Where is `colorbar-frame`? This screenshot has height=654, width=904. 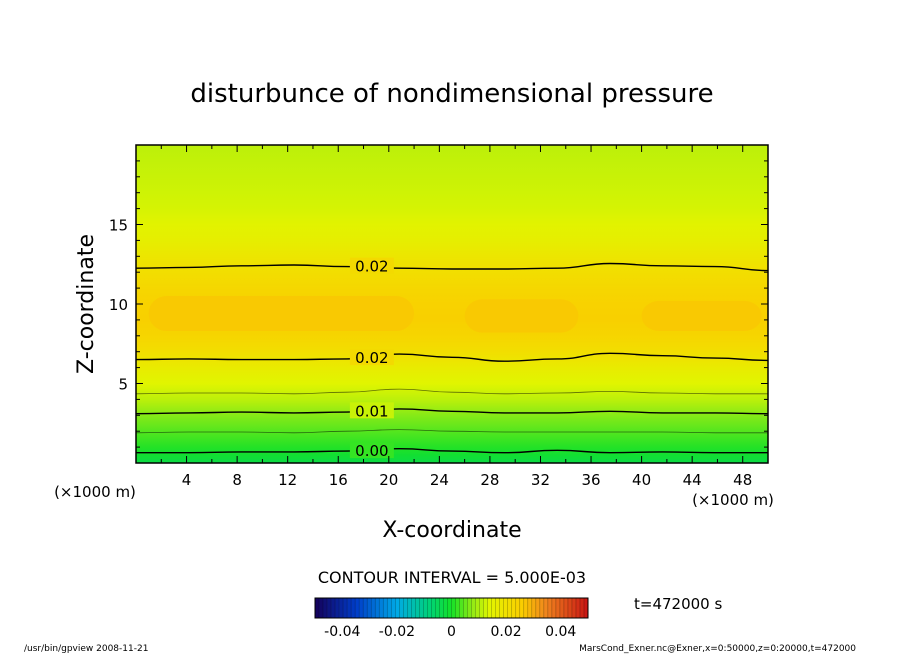
colorbar-frame is located at coordinates (451, 608).